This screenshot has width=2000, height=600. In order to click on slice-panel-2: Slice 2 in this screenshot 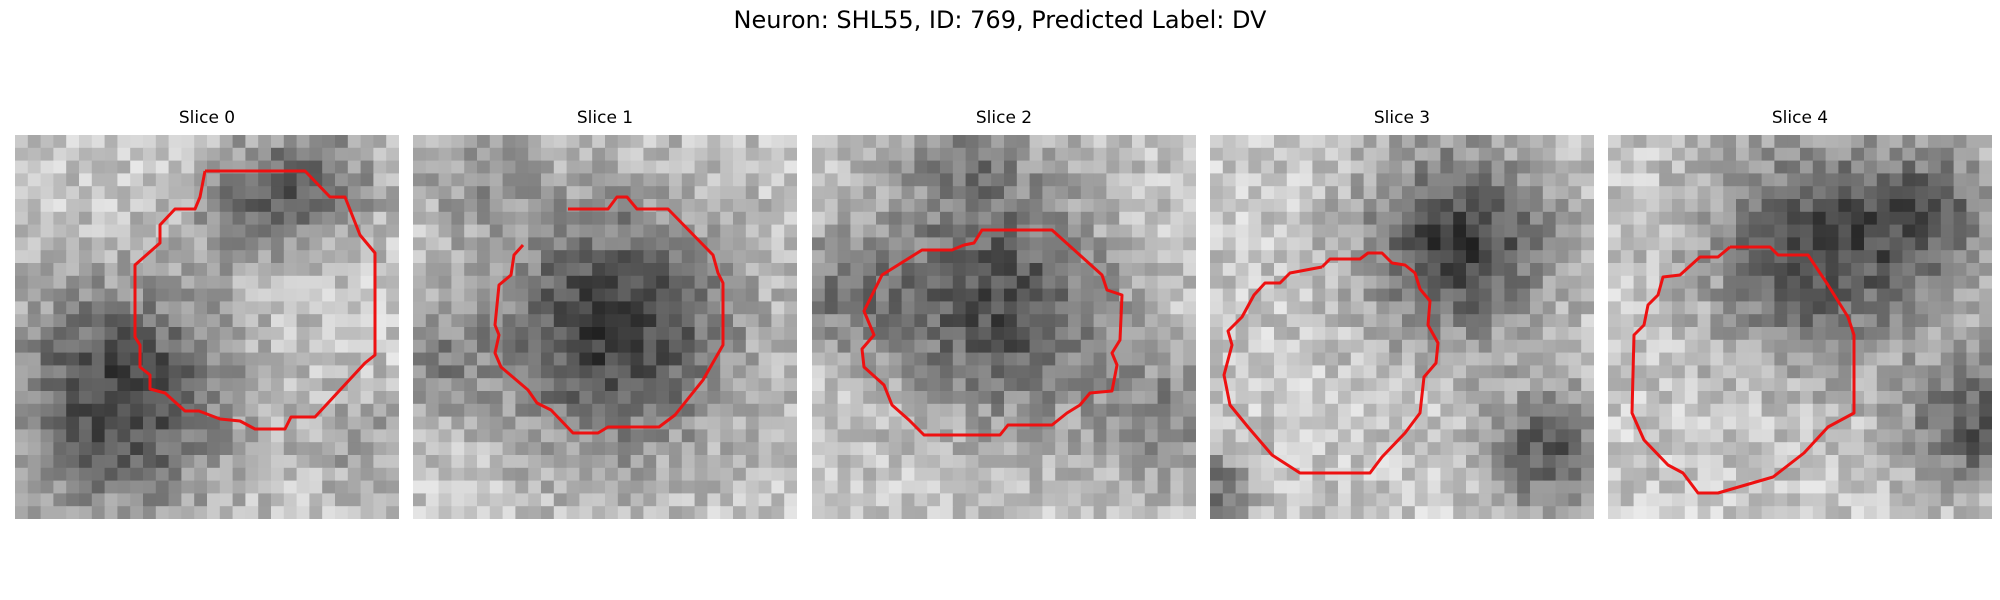, I will do `click(1004, 313)`.